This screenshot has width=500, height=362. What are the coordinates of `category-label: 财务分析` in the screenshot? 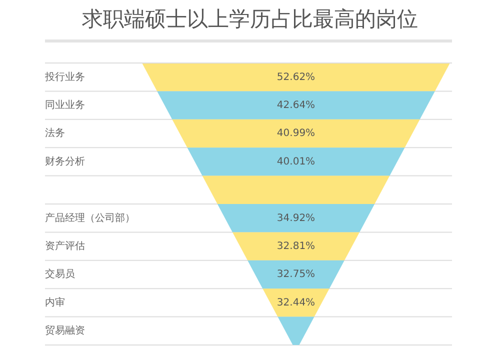 It's located at (65, 161).